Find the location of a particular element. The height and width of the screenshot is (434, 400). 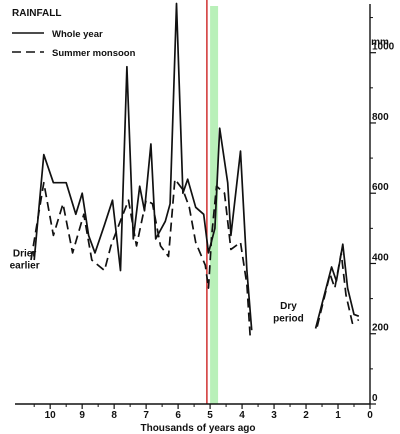

x-tick-label: 7 is located at coordinates (146, 415).